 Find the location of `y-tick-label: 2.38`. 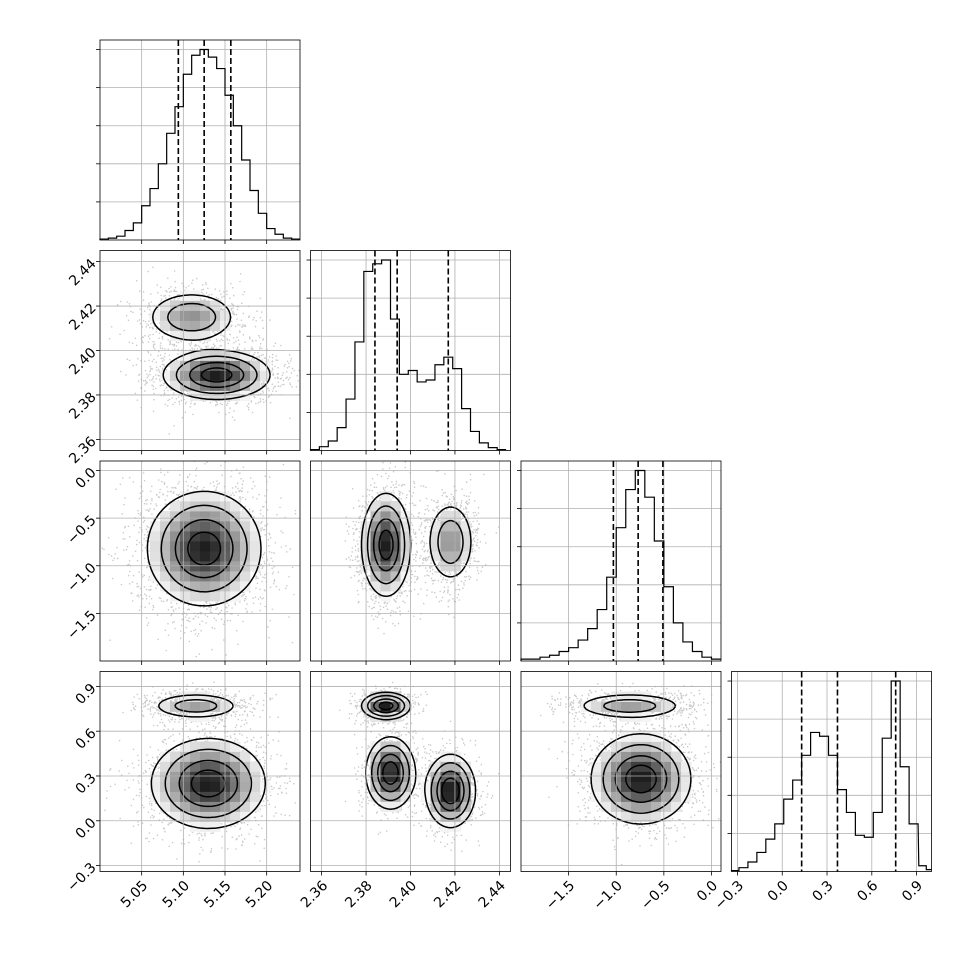

y-tick-label: 2.38 is located at coordinates (82, 405).